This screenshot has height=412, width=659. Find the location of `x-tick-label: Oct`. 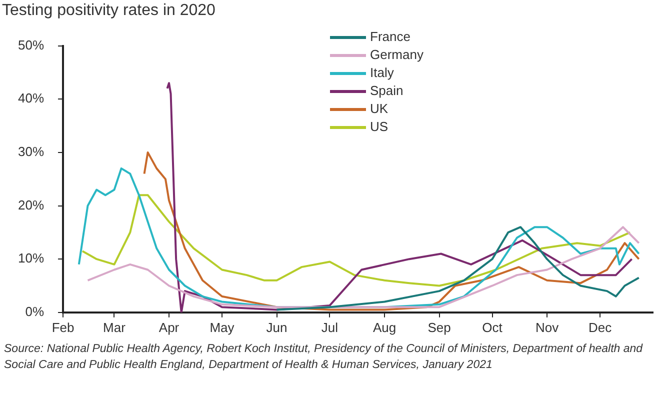

x-tick-label: Oct is located at coordinates (492, 327).